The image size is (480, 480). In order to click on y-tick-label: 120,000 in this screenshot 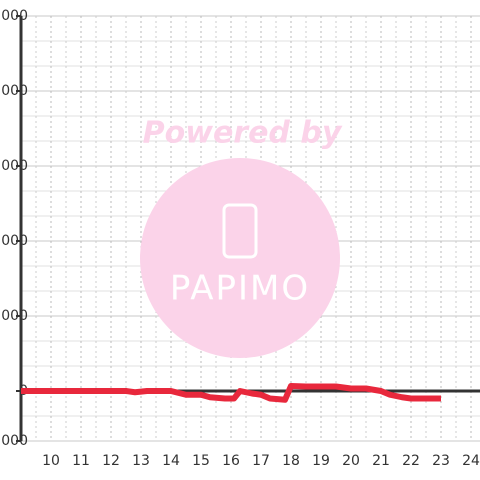, I will do `click(14, 91)`.